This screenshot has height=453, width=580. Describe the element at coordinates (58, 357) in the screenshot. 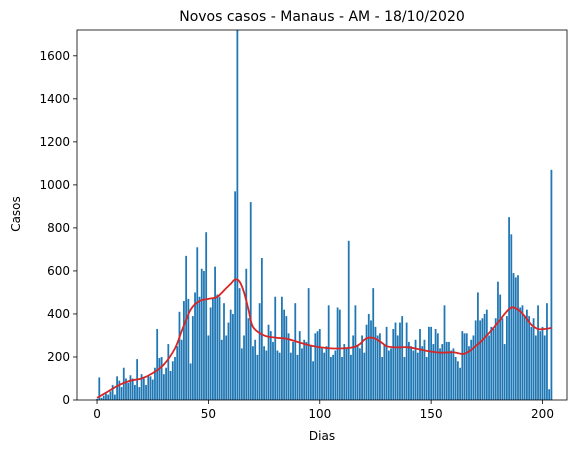

I see `y-tick-label: 200` at that location.